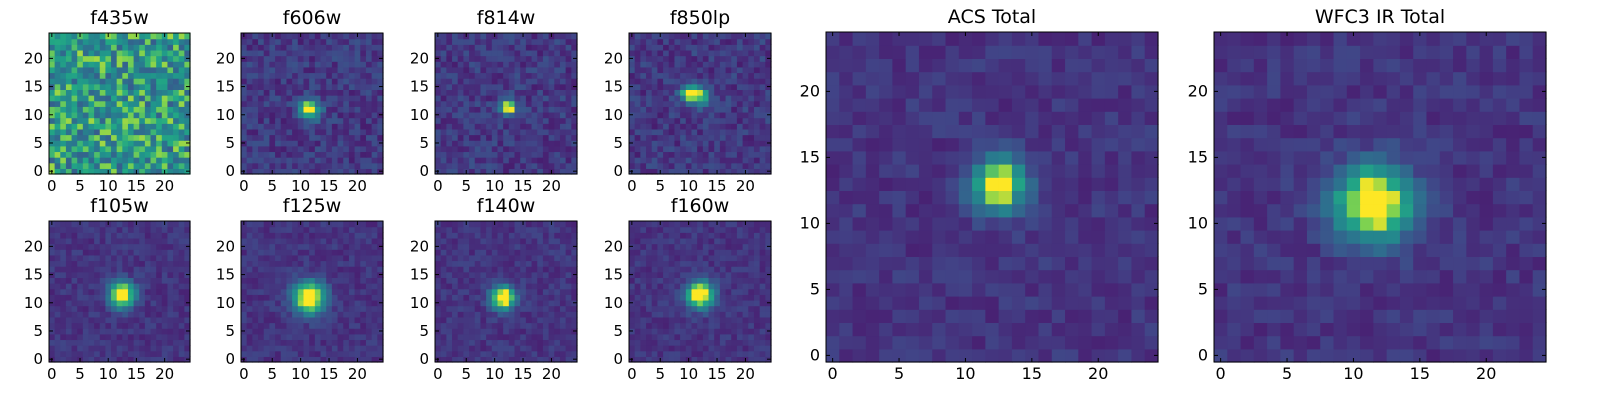 This screenshot has height=400, width=1600. Describe the element at coordinates (506, 18) in the screenshot. I see `panel-title: f814w` at that location.